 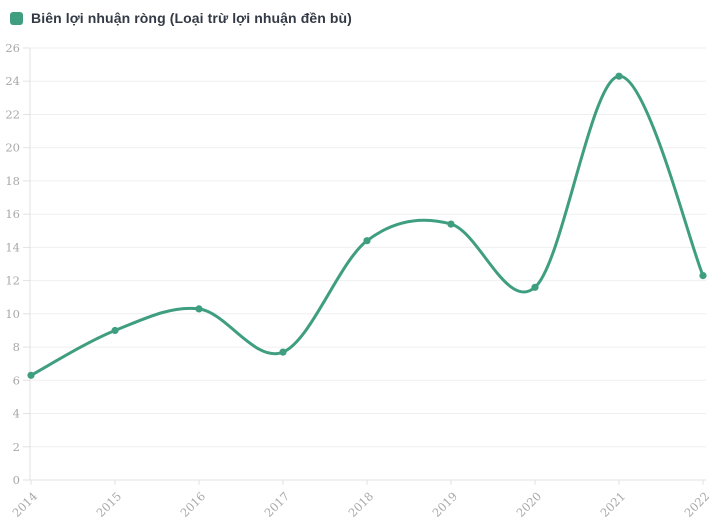 What do you see at coordinates (12, 281) in the screenshot?
I see `y-axis-label-12: 12` at bounding box center [12, 281].